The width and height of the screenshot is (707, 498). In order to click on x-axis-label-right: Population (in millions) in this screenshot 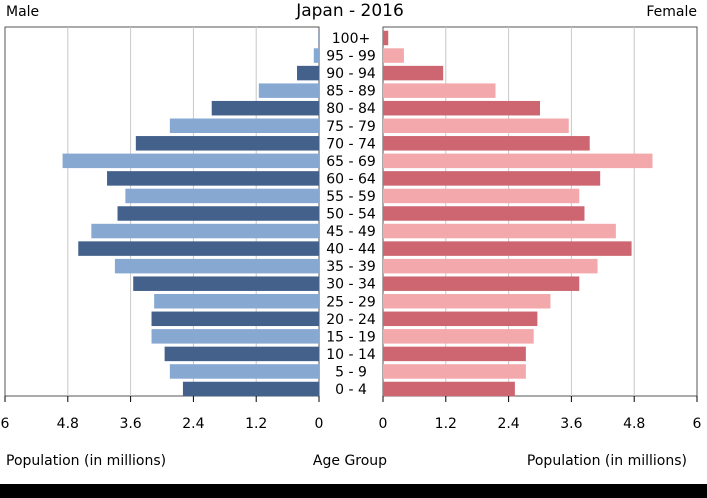, I will do `click(607, 461)`.